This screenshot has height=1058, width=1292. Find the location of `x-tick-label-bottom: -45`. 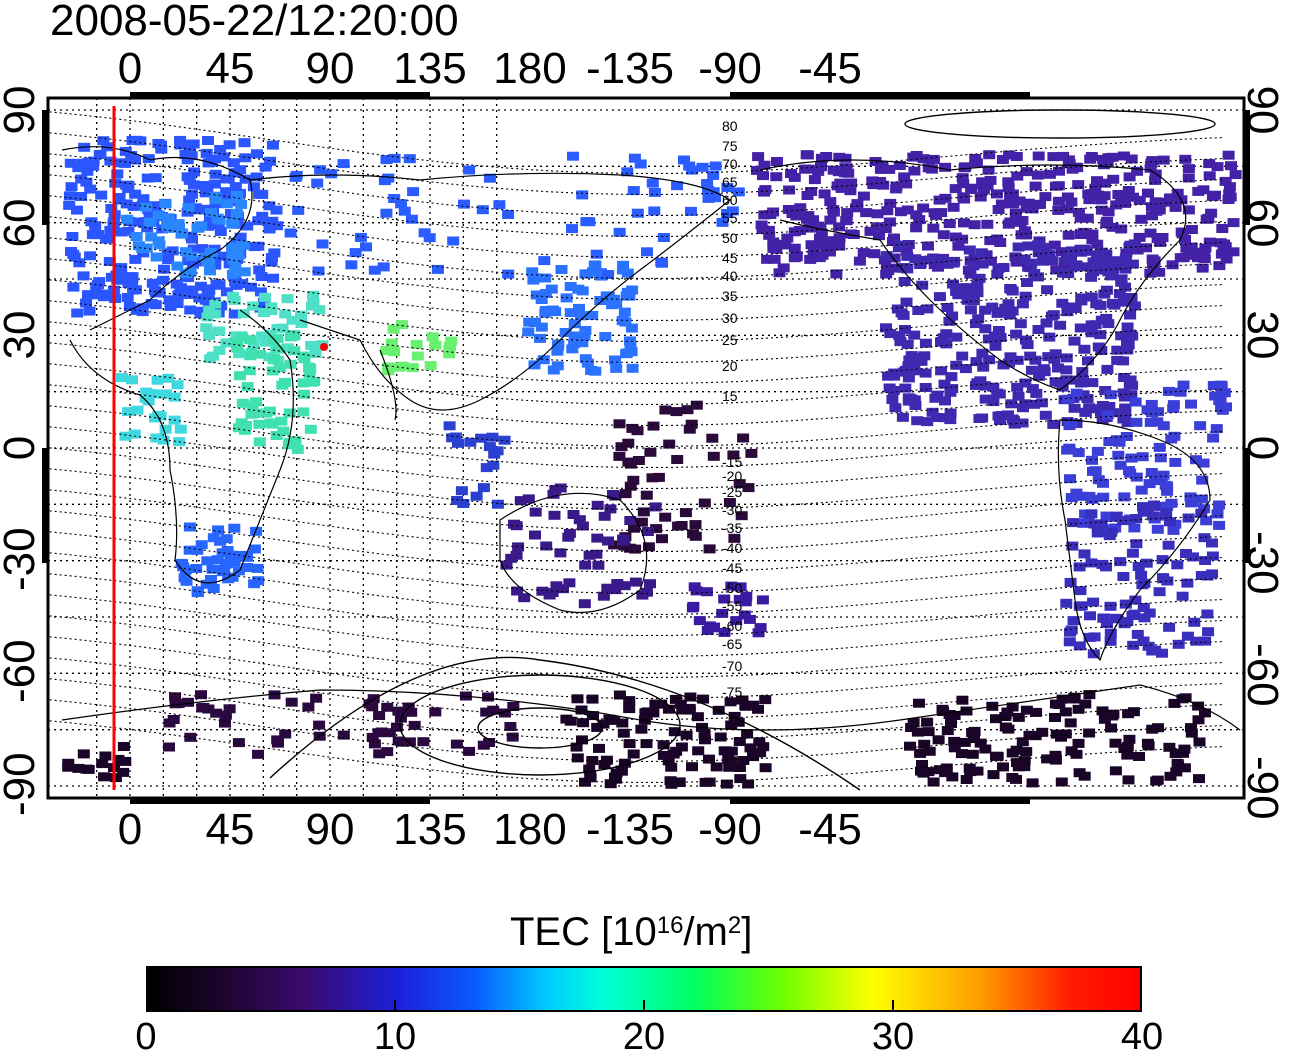

x-tick-label-bottom: -45 is located at coordinates (830, 829).